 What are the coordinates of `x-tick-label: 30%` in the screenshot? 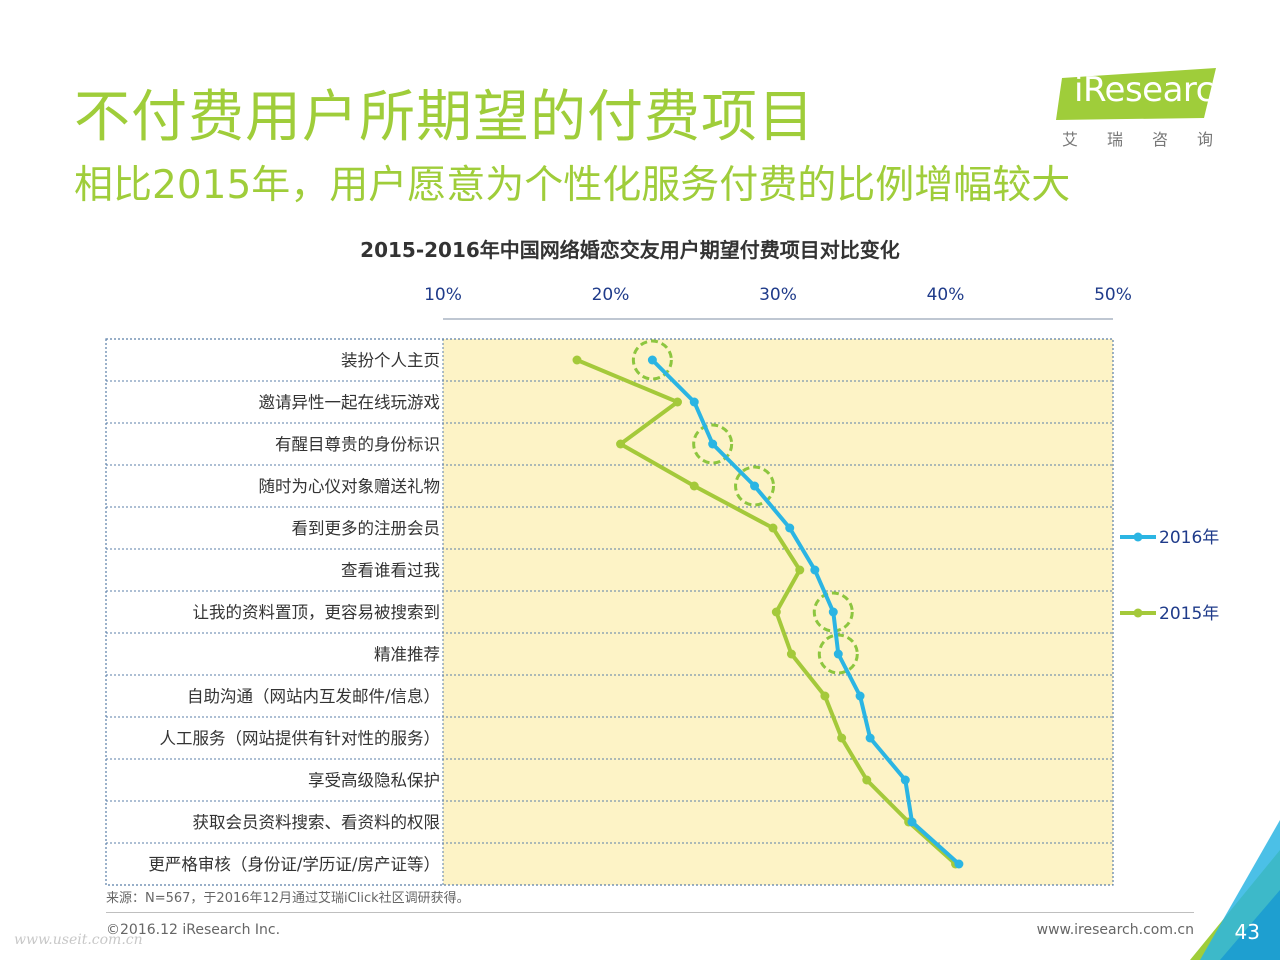 It's located at (778, 295).